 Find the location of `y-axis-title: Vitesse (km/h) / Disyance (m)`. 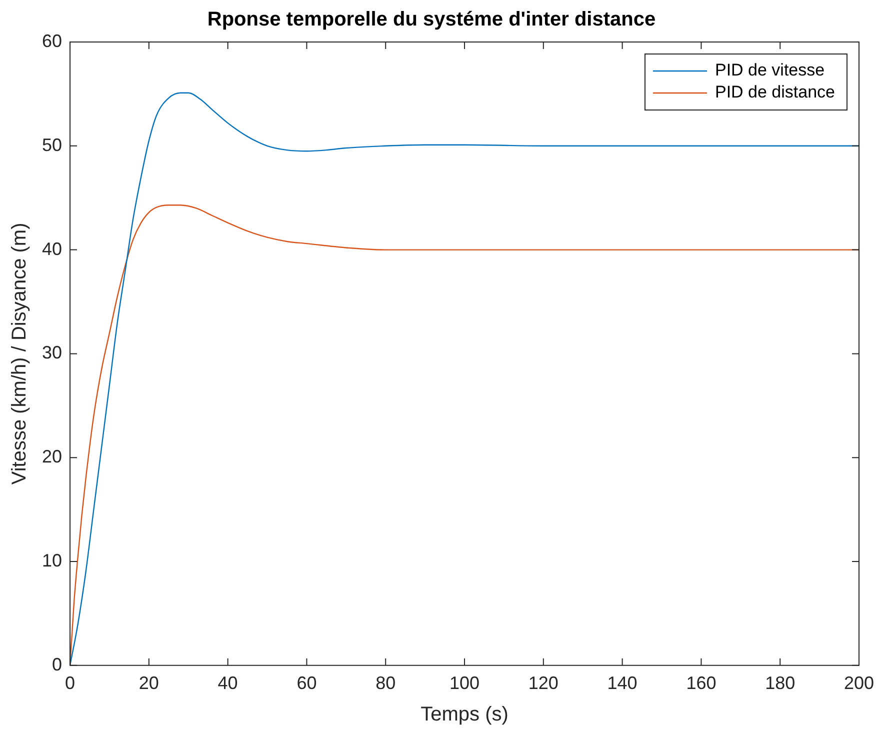

y-axis-title: Vitesse (km/h) / Disyance (m) is located at coordinates (19, 353).